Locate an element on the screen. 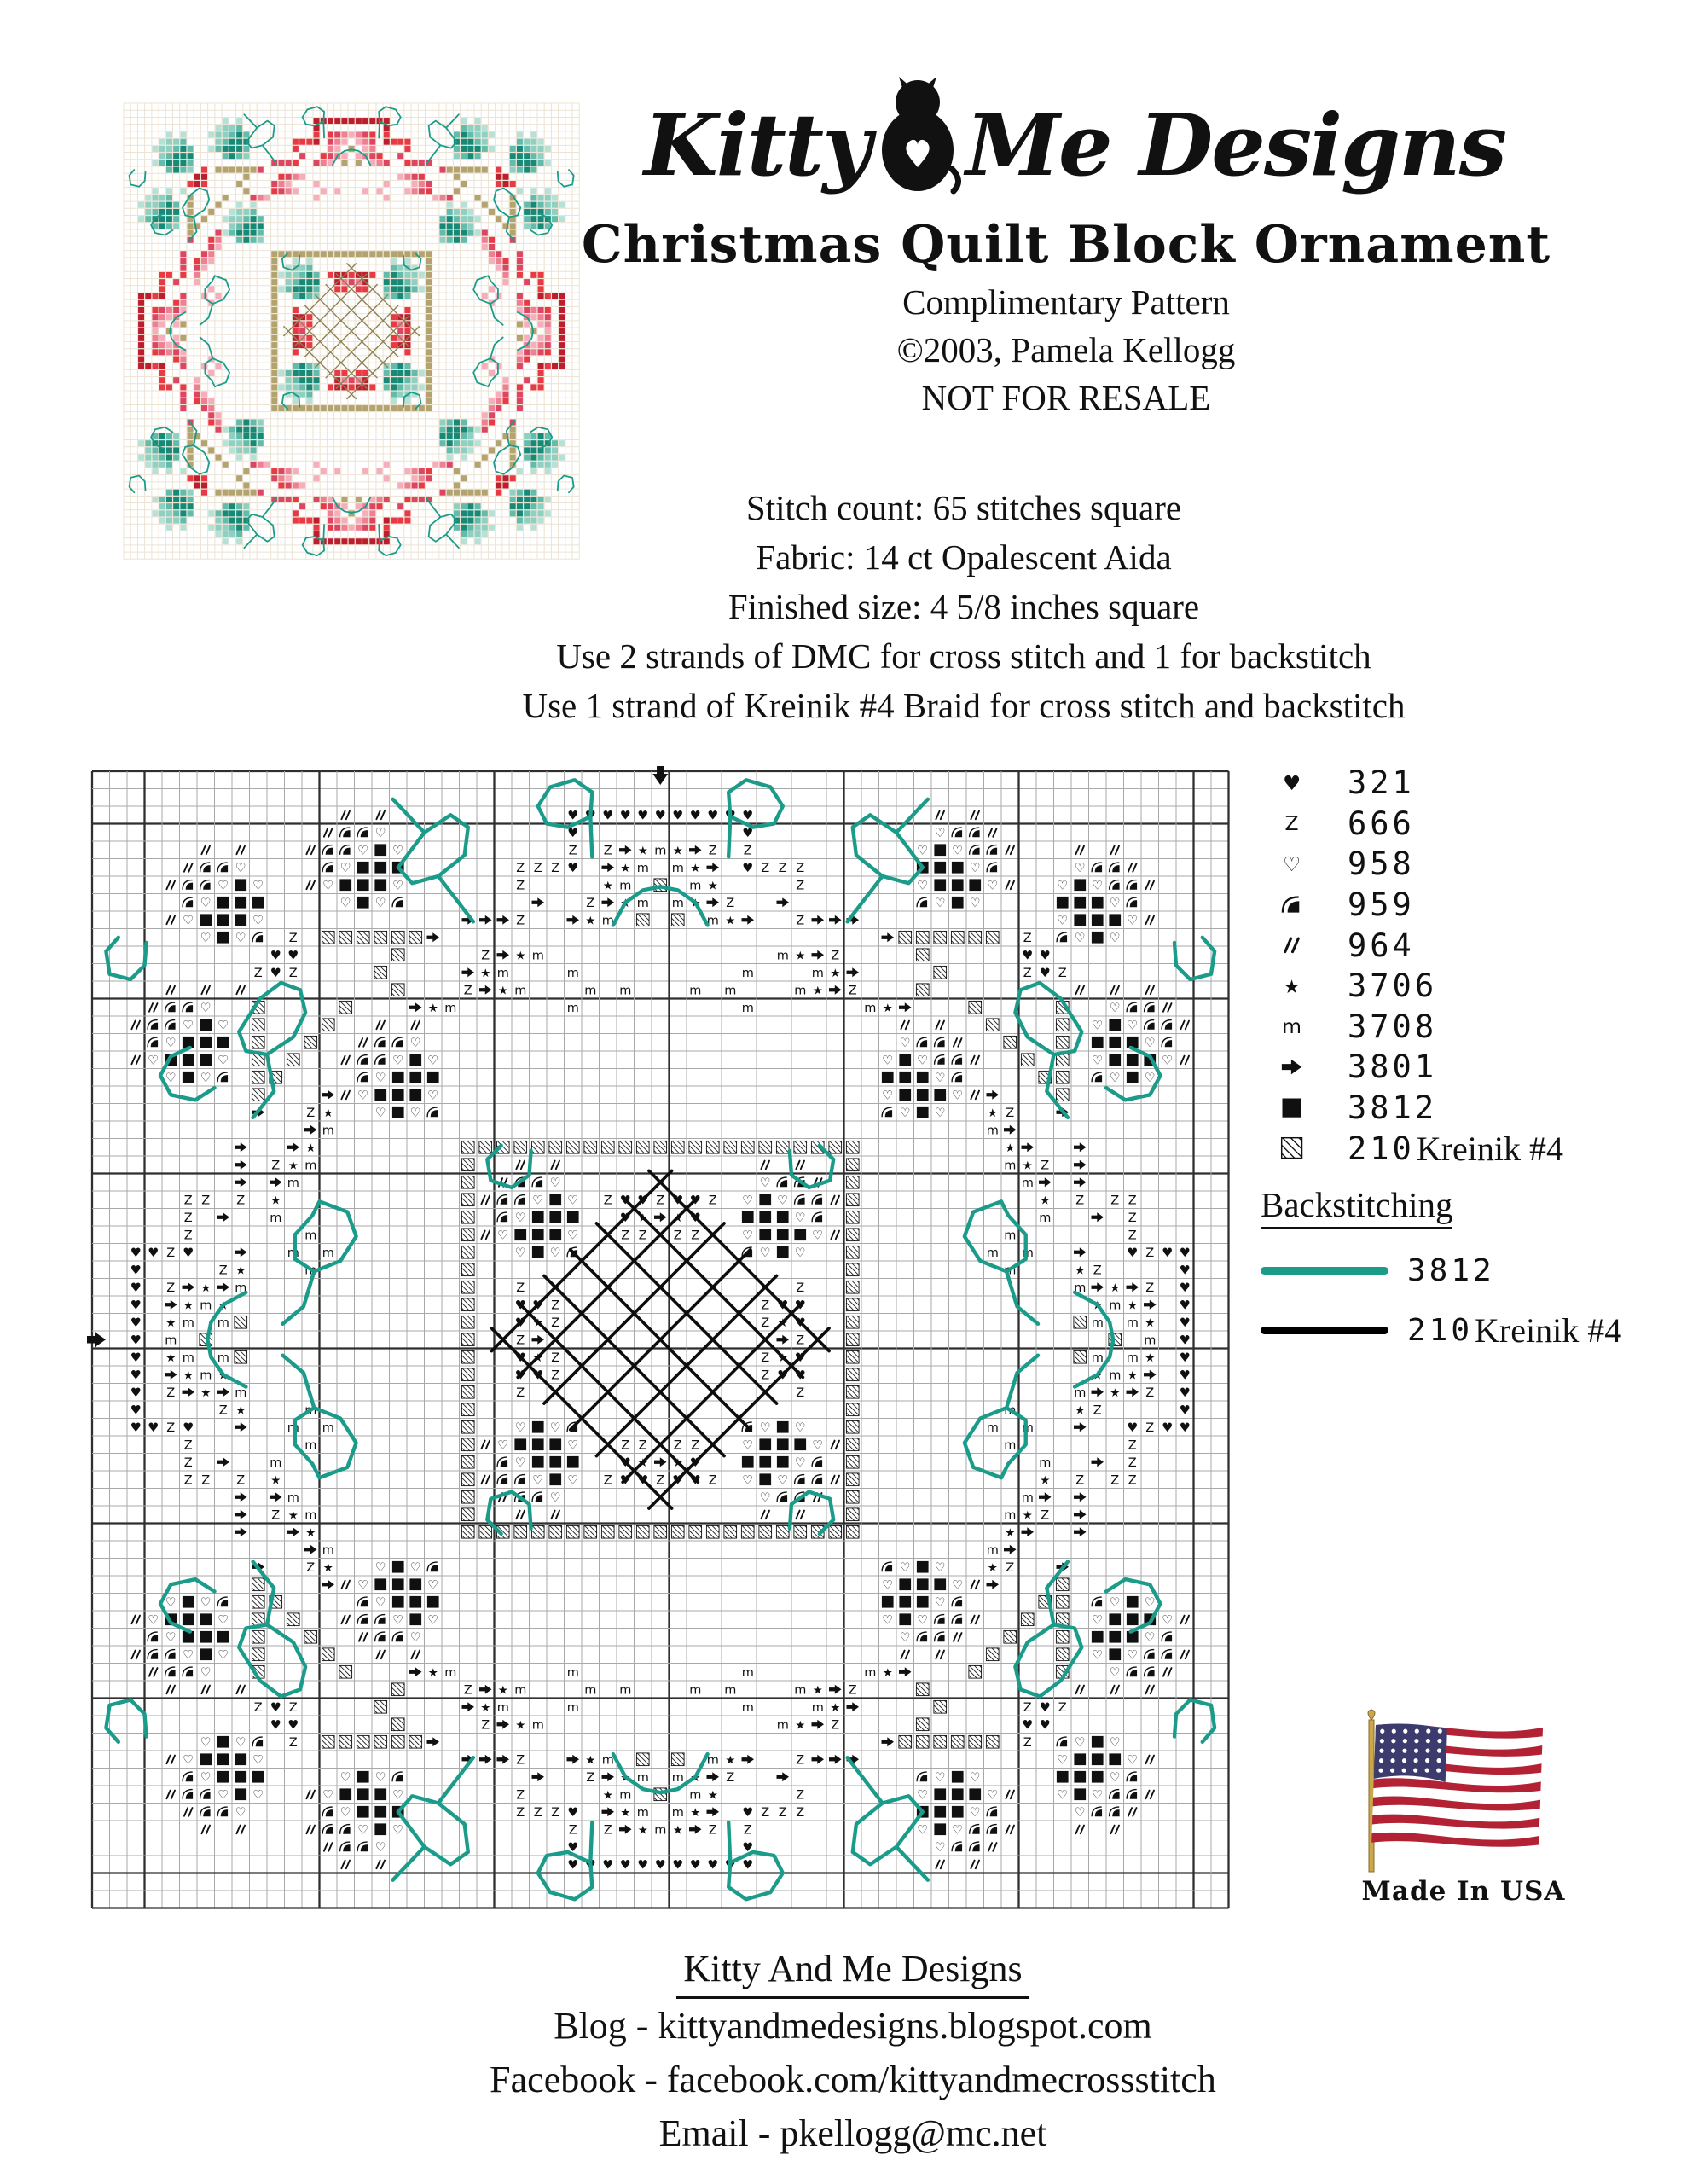  legend-code: 3812 is located at coordinates (1393, 1108).